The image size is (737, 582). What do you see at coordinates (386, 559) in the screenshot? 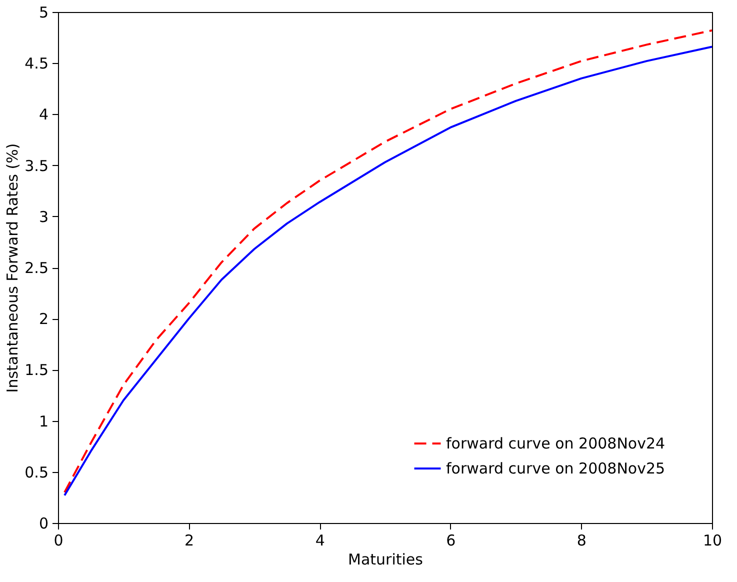
I see `x-axis-title: Maturities` at bounding box center [386, 559].